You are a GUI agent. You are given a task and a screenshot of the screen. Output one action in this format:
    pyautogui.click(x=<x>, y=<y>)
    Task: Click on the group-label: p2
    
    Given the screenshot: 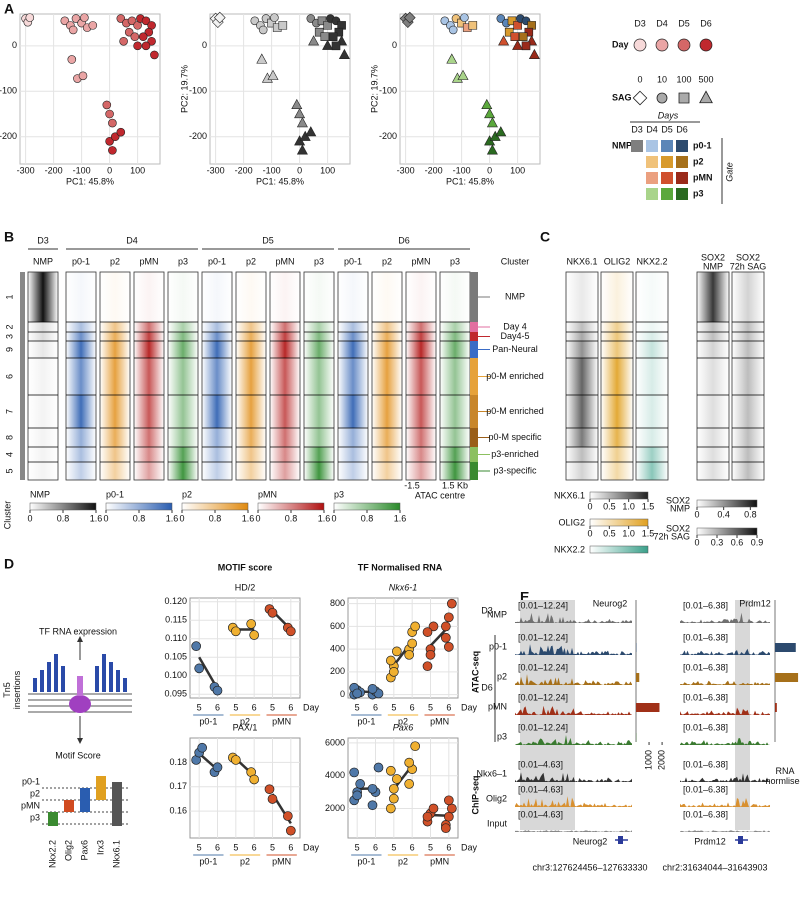 What is the action you would take?
    pyautogui.click(x=403, y=861)
    